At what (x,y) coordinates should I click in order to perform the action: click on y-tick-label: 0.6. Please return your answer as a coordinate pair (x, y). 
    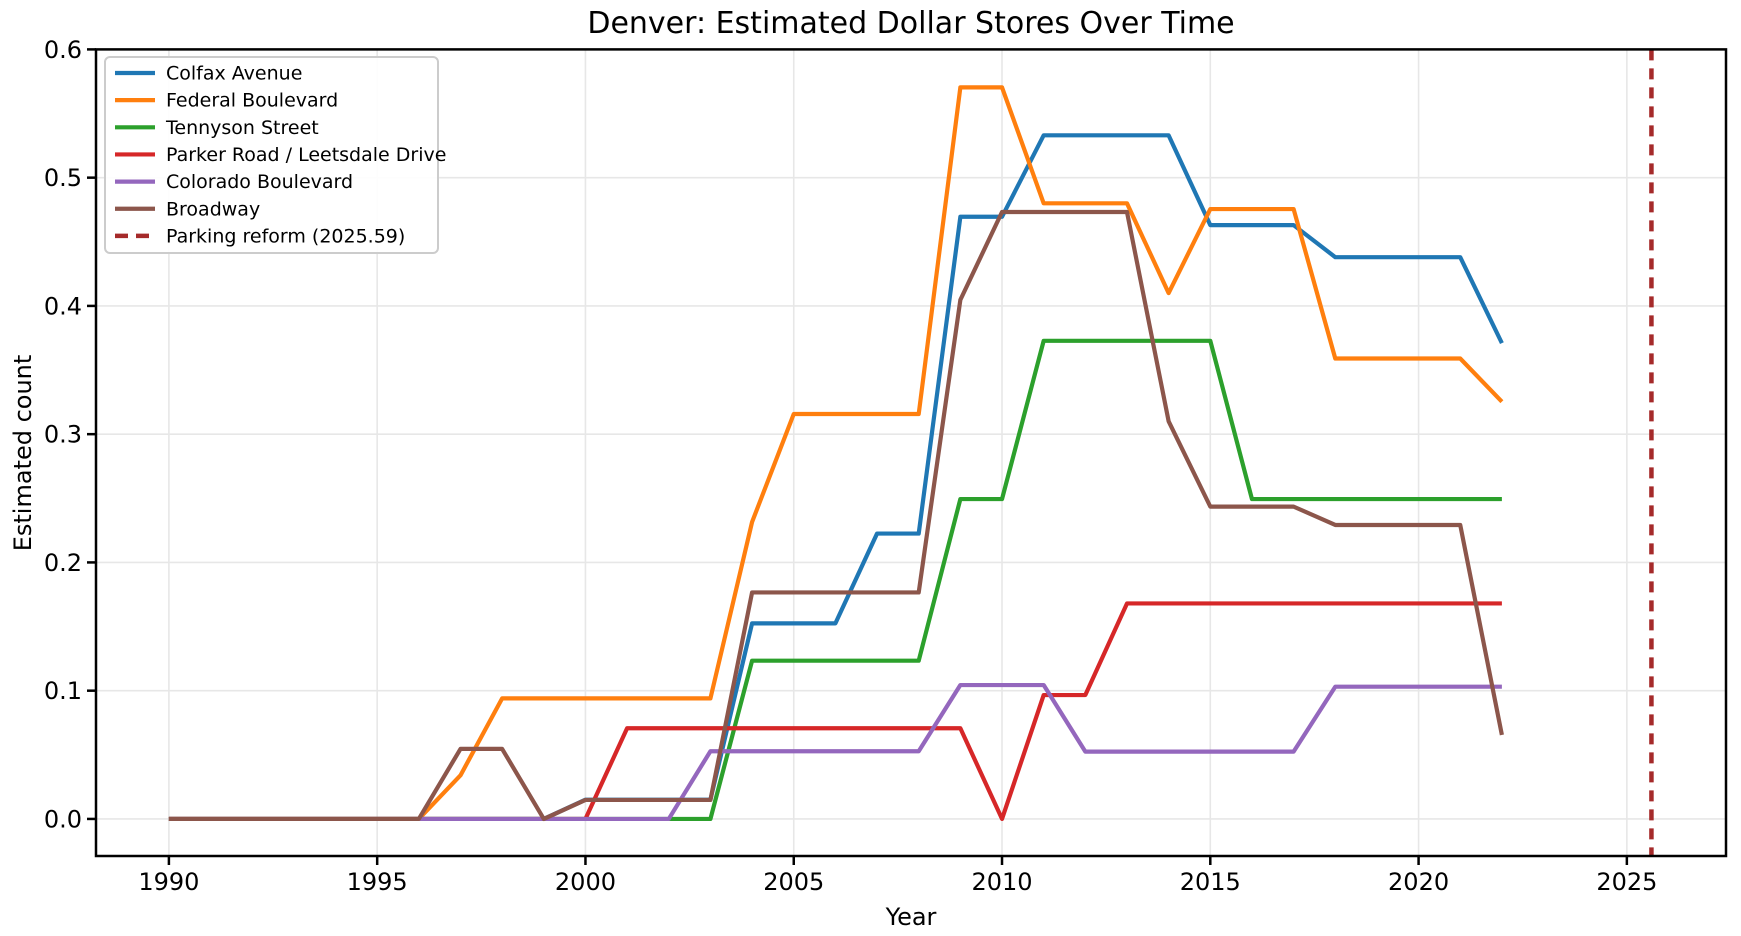
    Looking at the image, I should click on (63, 50).